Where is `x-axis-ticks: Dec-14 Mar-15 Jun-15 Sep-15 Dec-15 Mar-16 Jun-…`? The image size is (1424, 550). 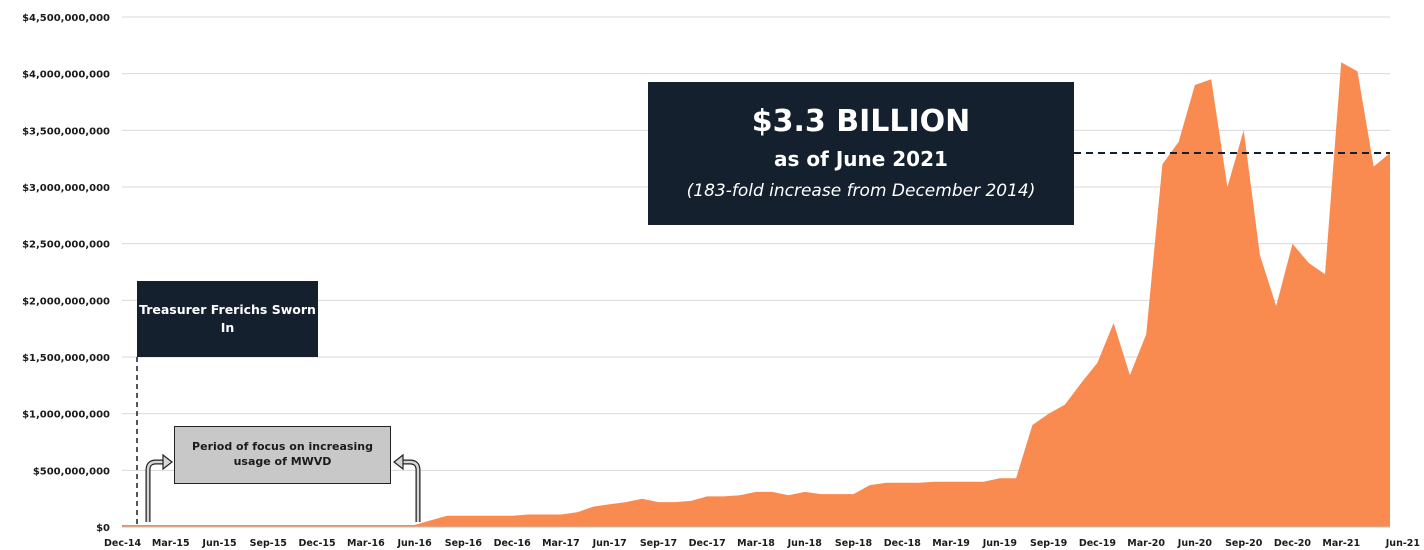
x-axis-ticks: Dec-14 Mar-15 Jun-15 Sep-15 Dec-15 Mar-16 Jun-… is located at coordinates (762, 543).